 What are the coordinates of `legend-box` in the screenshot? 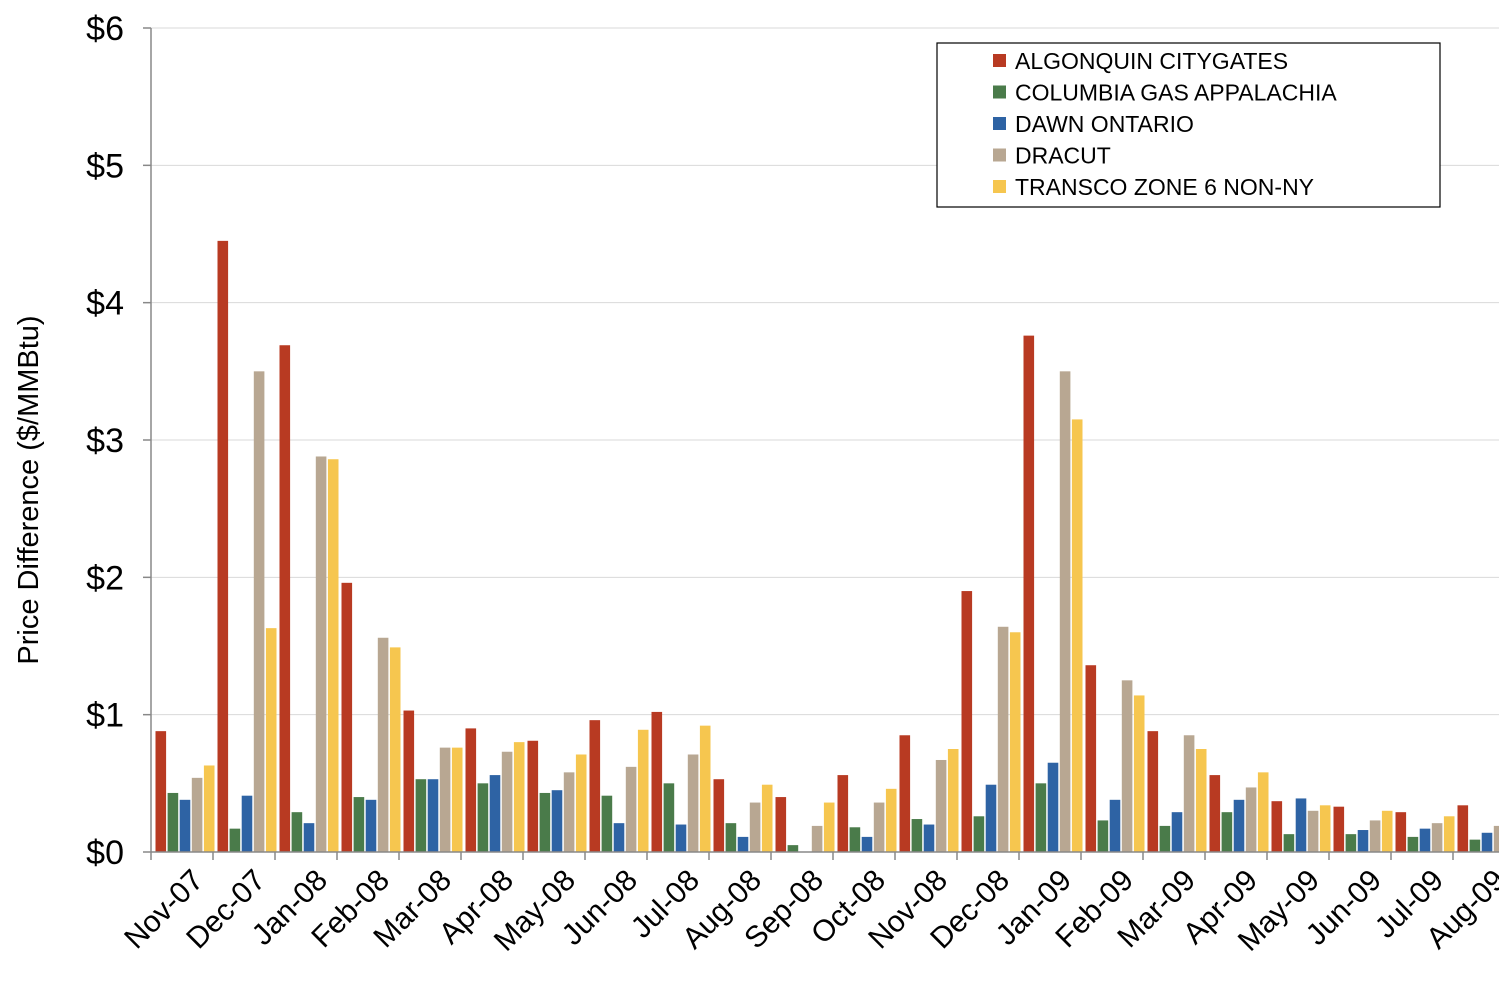 It's located at (1188, 125).